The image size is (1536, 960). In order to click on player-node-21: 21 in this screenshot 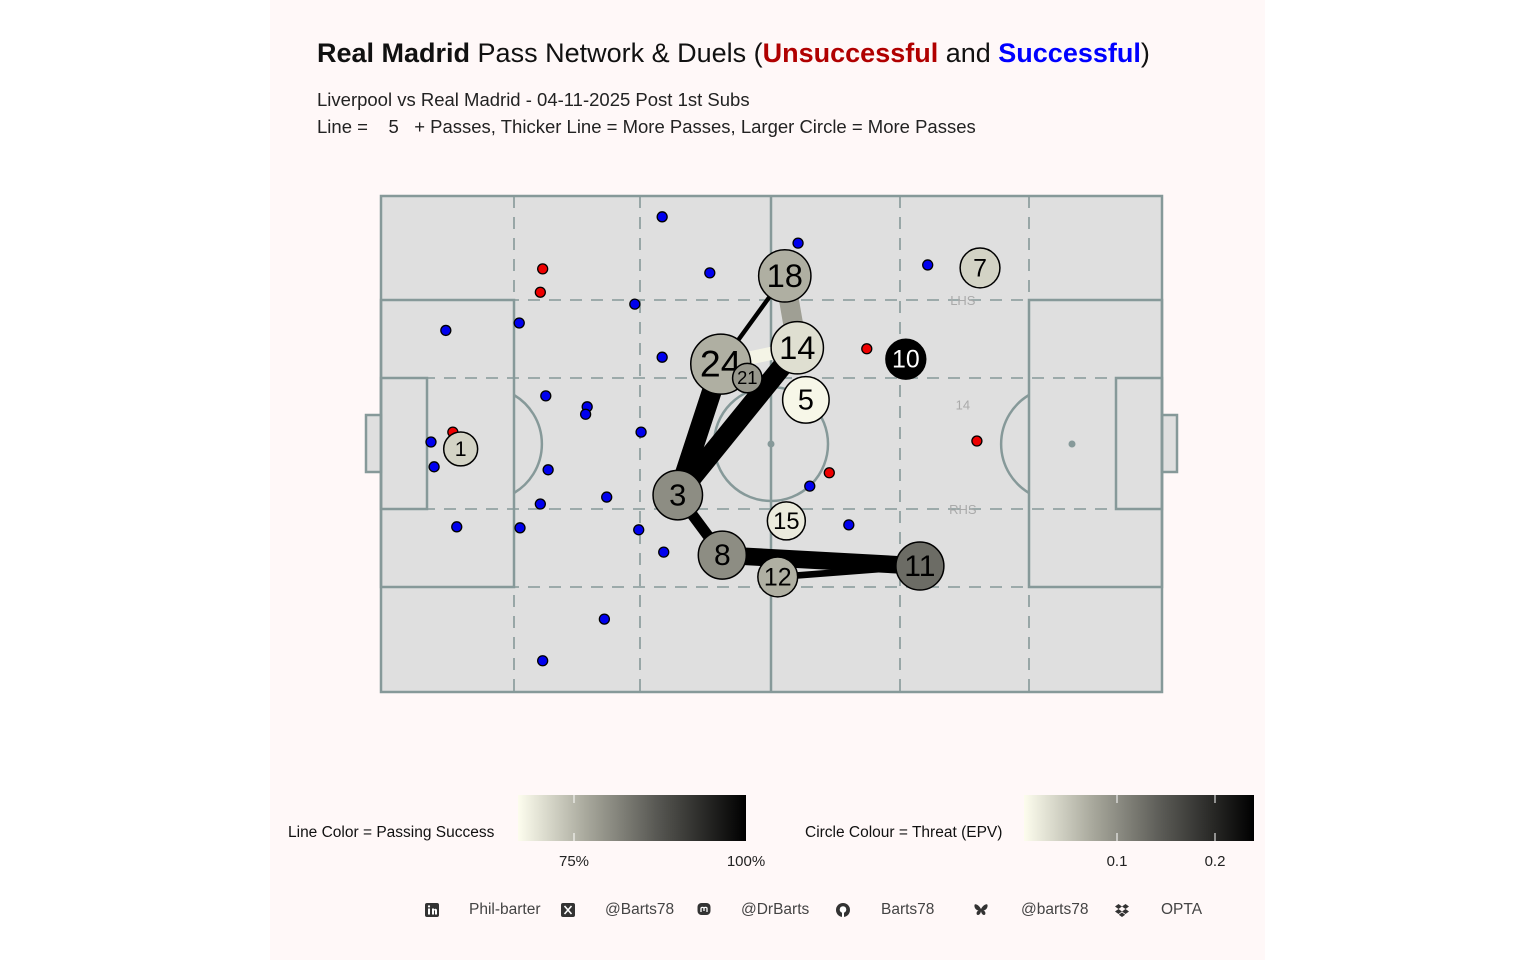, I will do `click(747, 378)`.